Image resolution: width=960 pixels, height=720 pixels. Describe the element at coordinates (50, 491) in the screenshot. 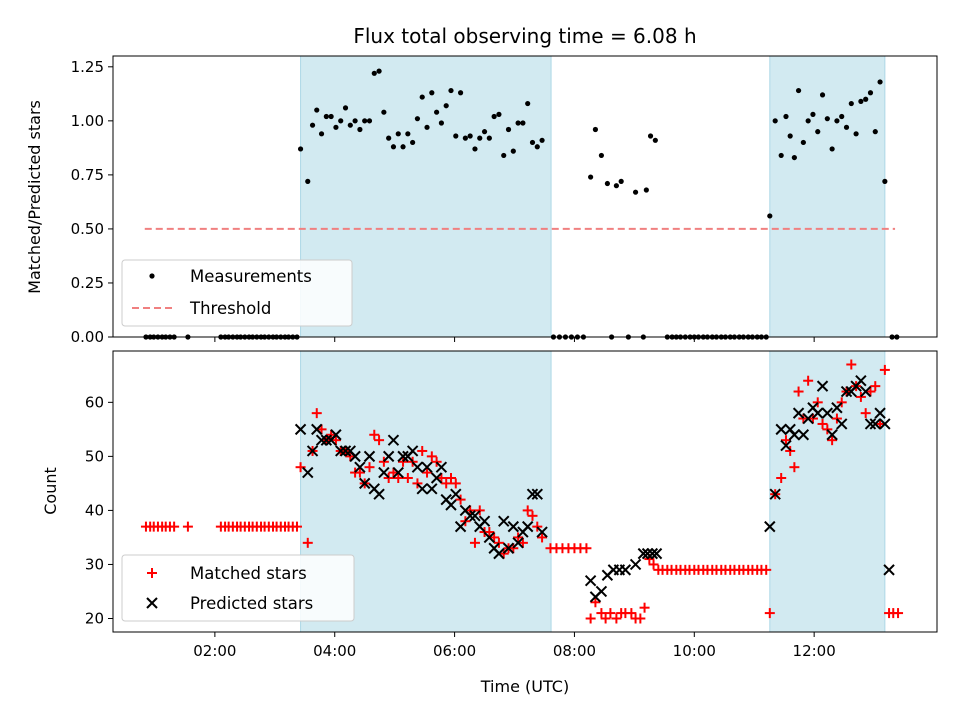

I see `bottom-y-axis-label: Count` at that location.